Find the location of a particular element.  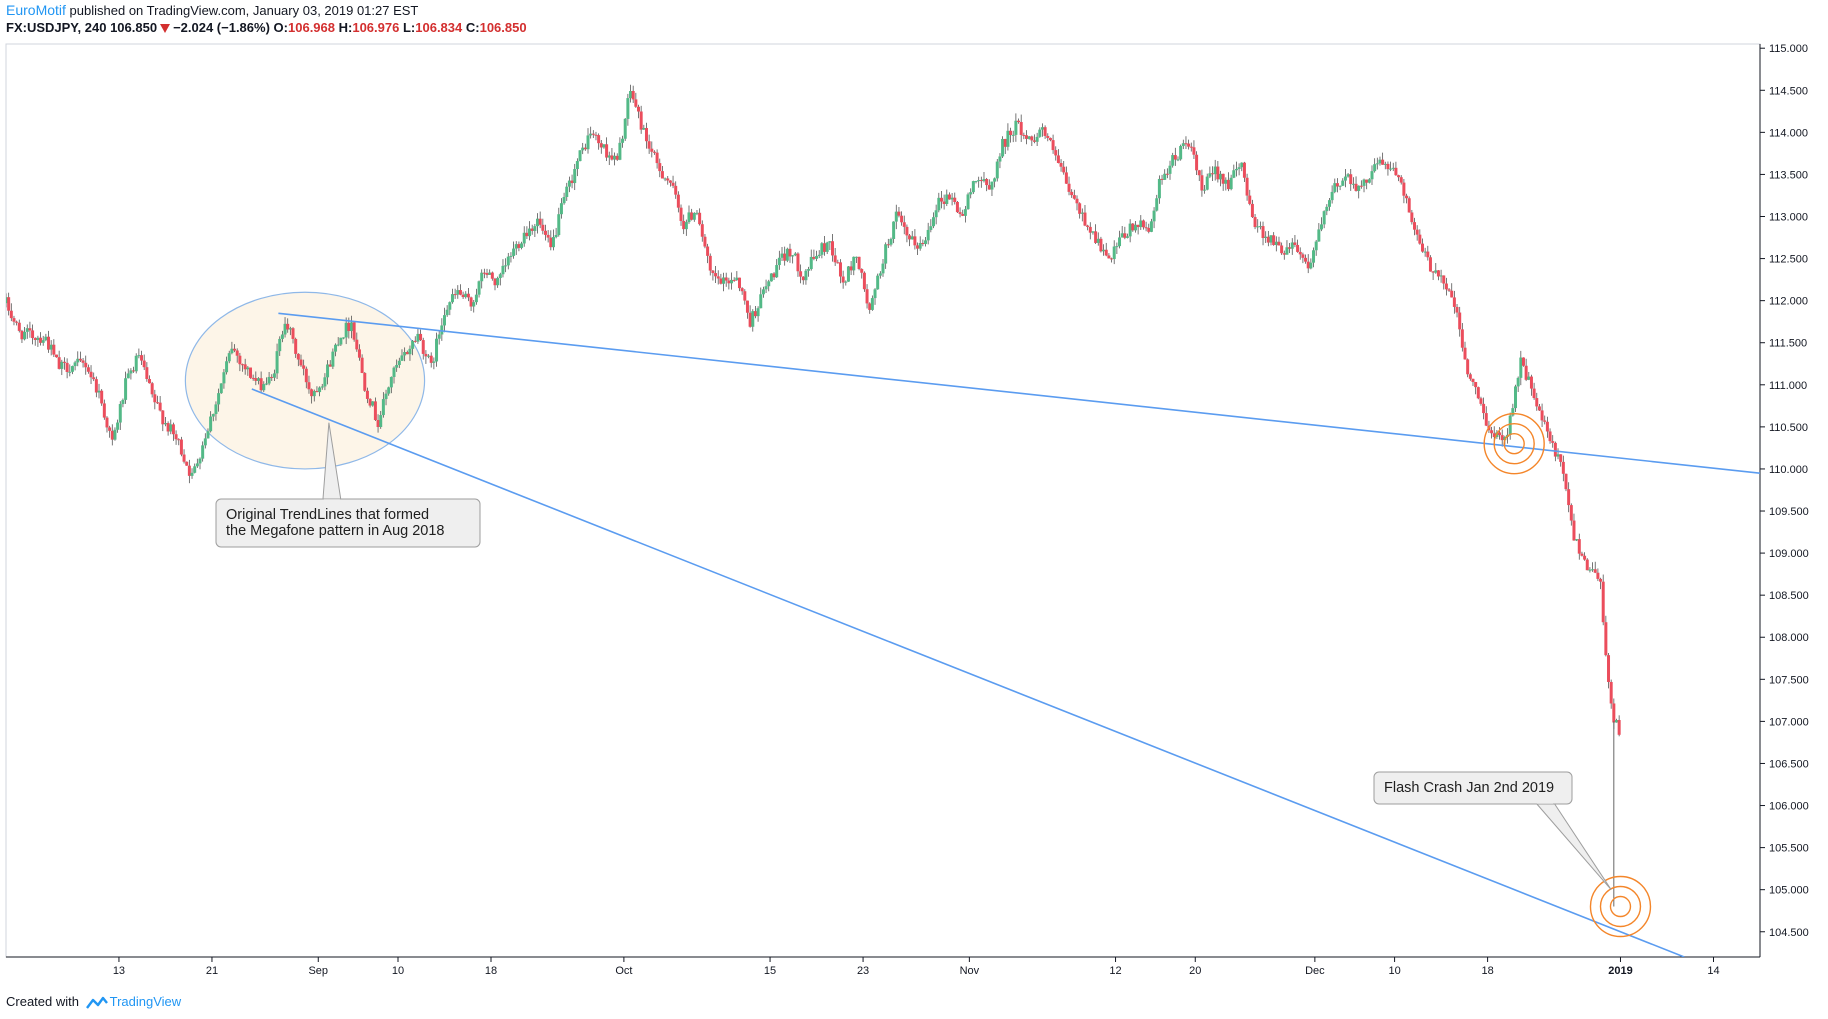

y-tick-label: 106.000 is located at coordinates (1789, 807).